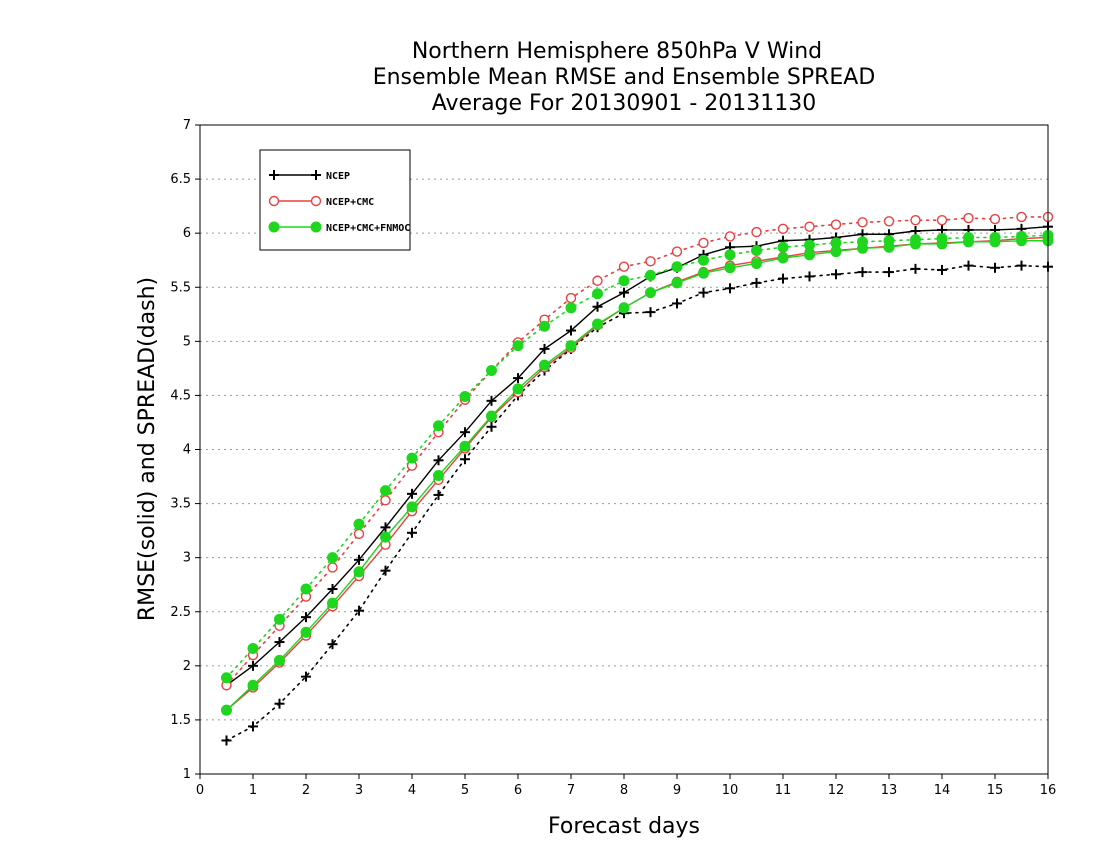 Image resolution: width=1100 pixels, height=850 pixels. I want to click on y-tick-label: 6, so click(187, 233).